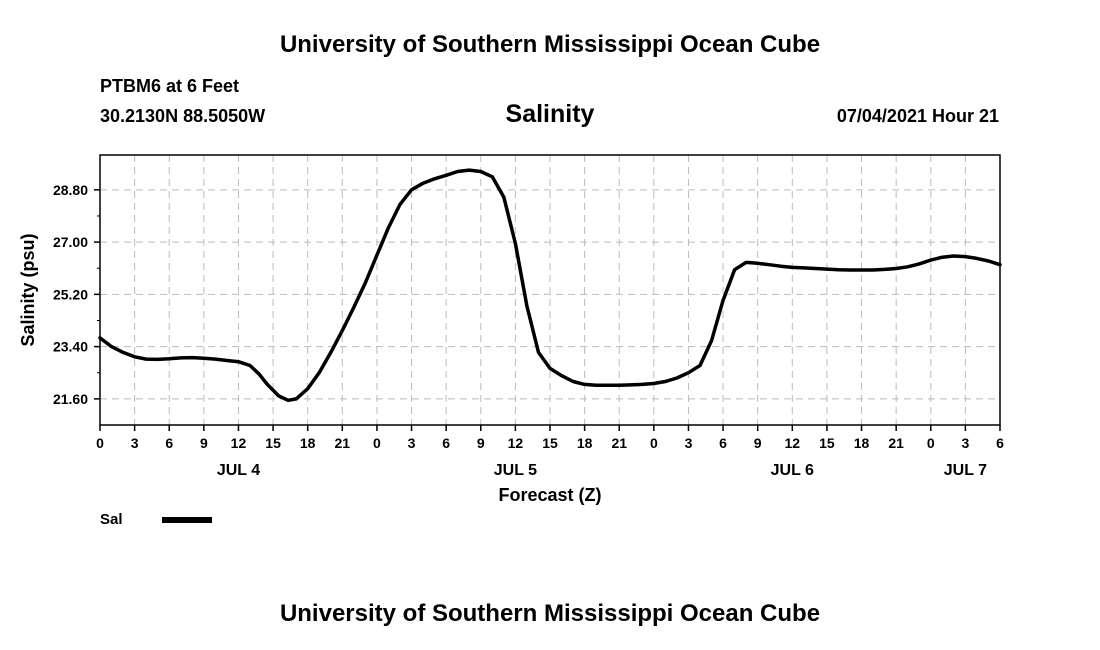 The height and width of the screenshot is (650, 1100). I want to click on date-label: JUL 5, so click(515, 470).